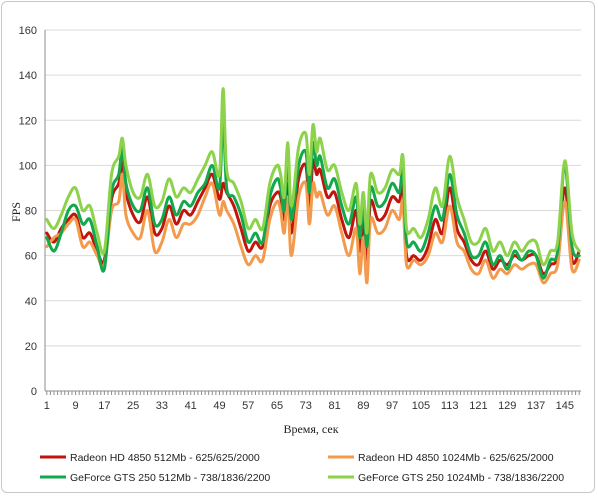 Image resolution: width=598 pixels, height=496 pixels. I want to click on x-tick-label: 1, so click(47, 406).